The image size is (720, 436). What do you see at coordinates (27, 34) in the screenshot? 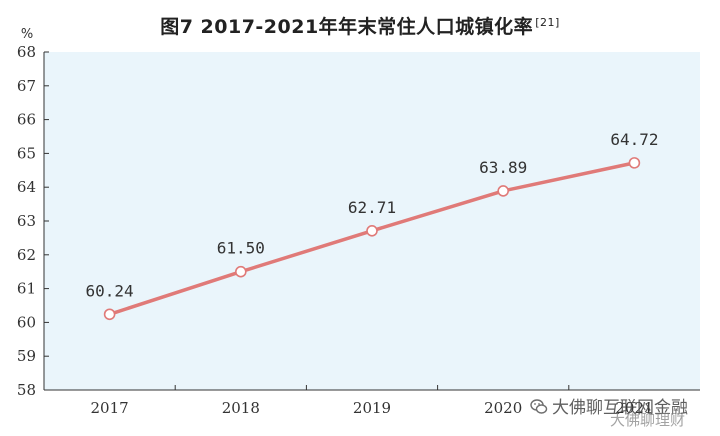
I see `y-axis-unit-label: %` at bounding box center [27, 34].